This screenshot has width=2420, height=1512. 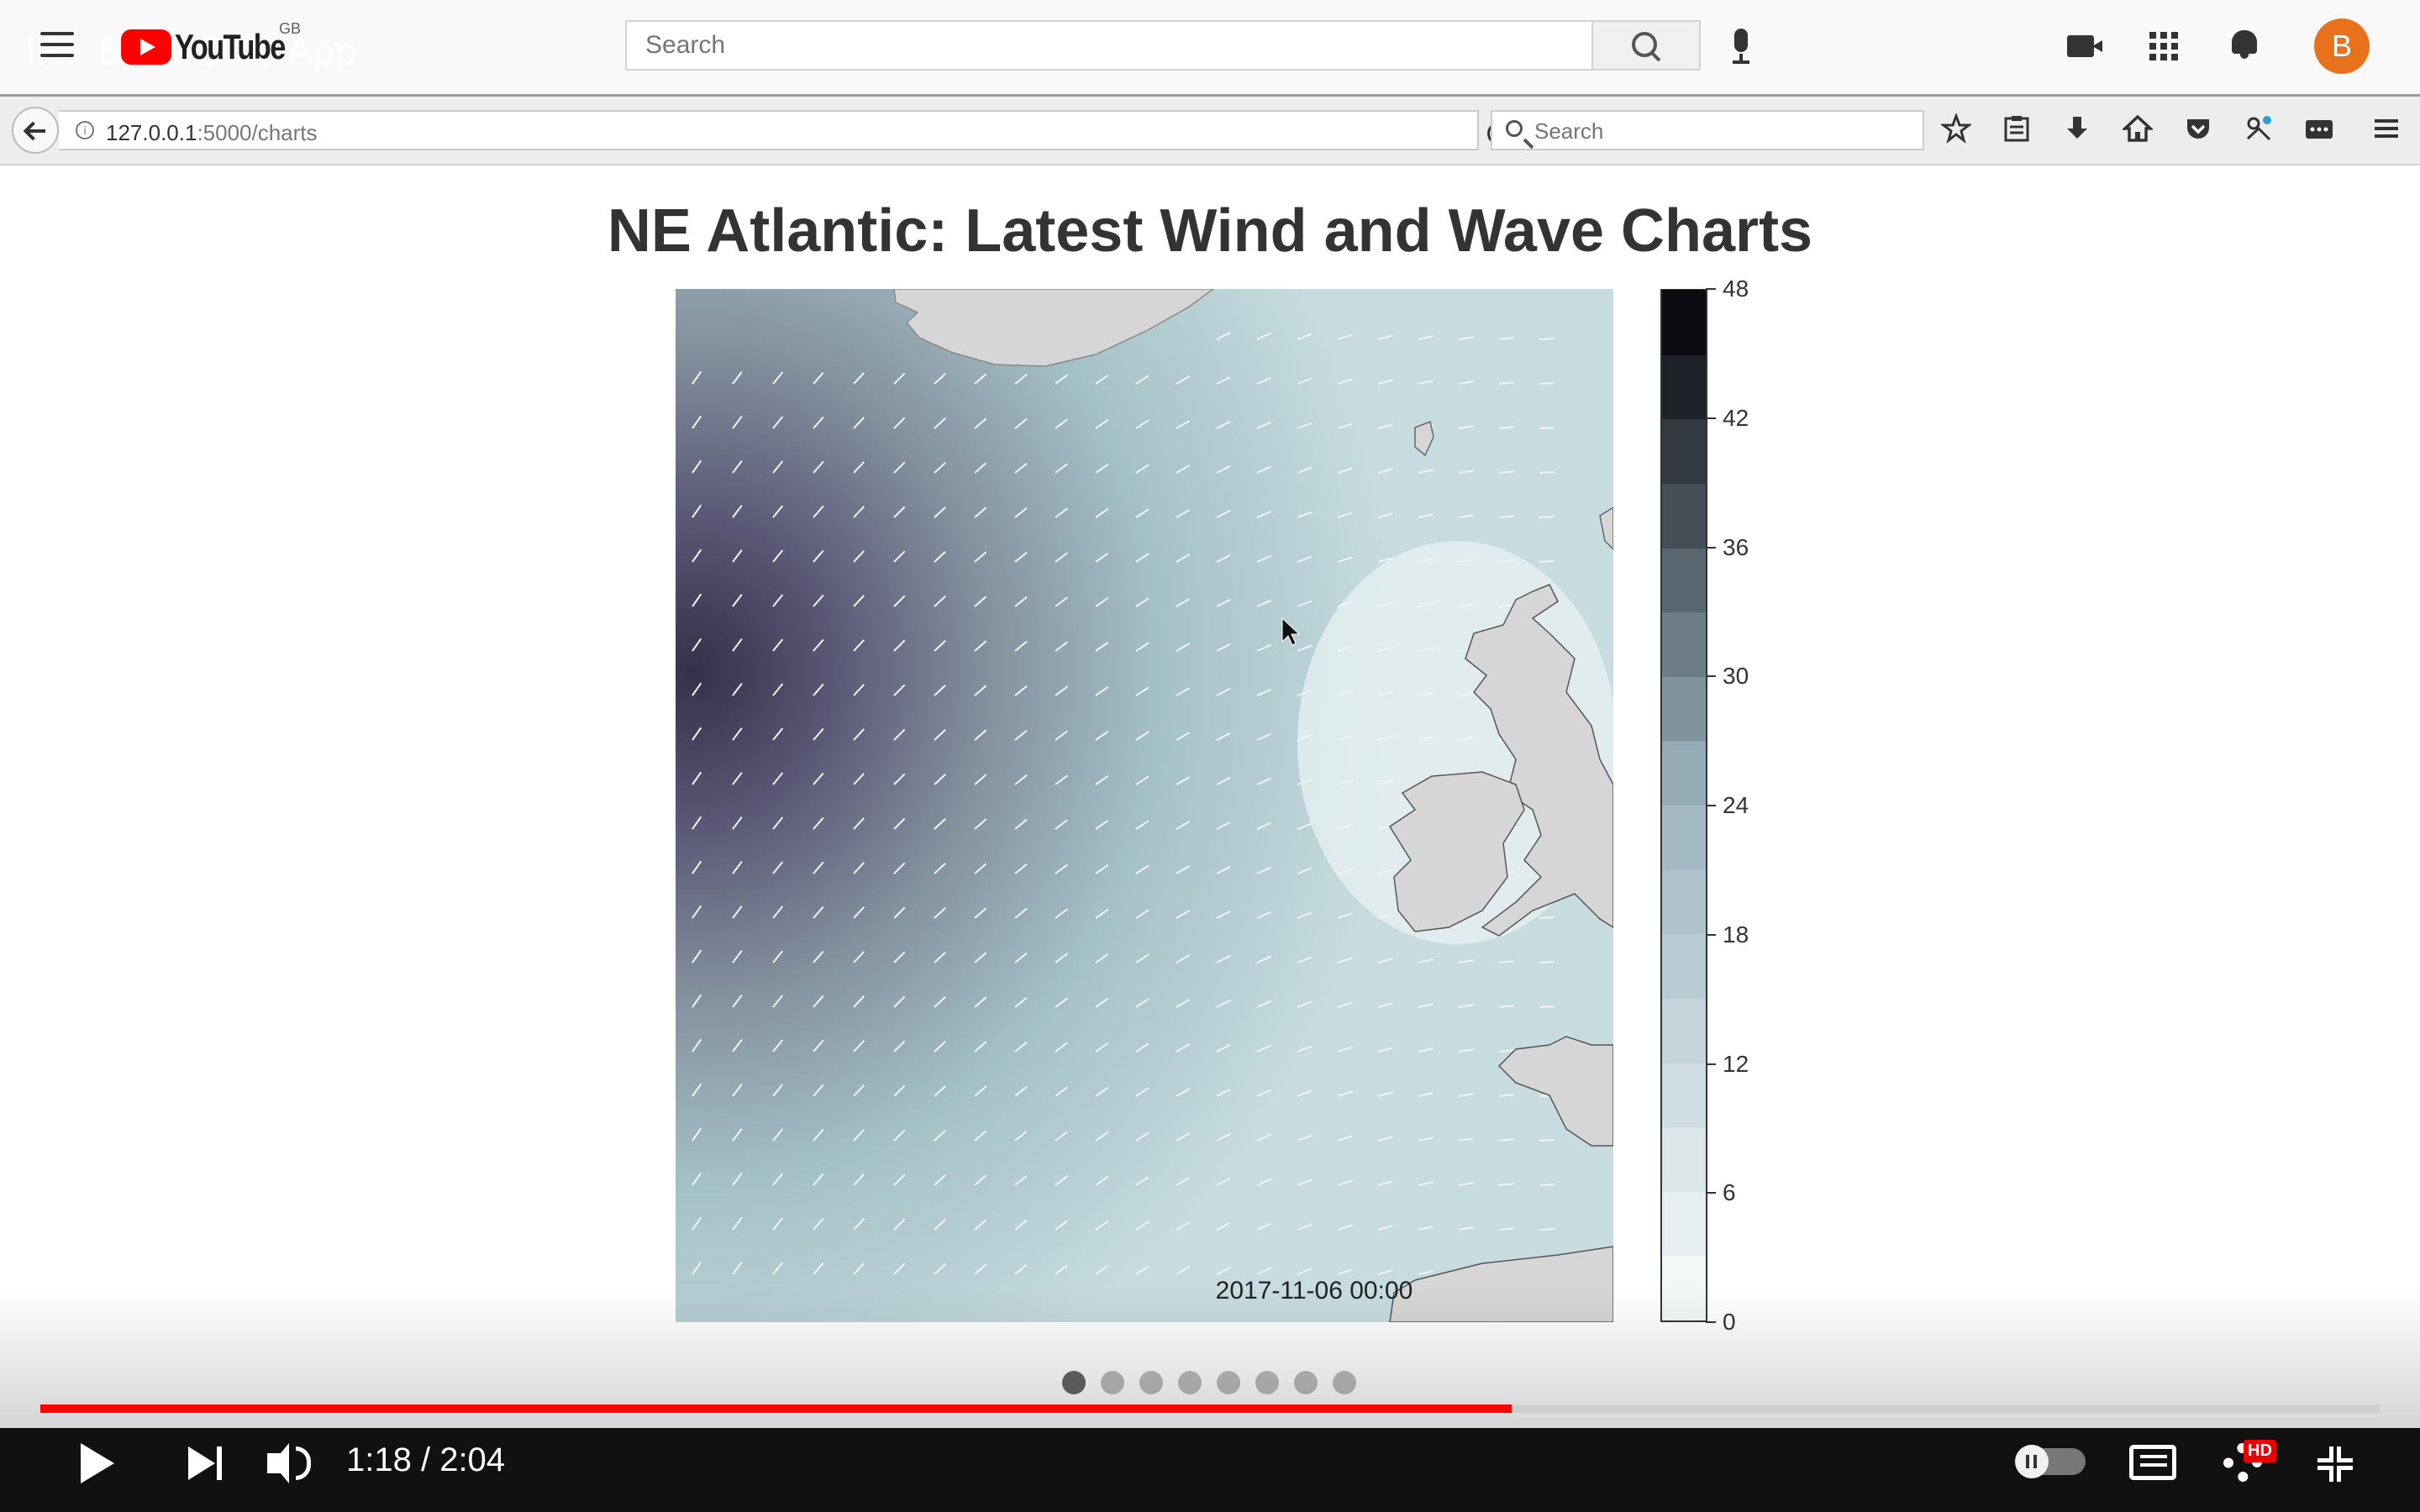 What do you see at coordinates (1741, 47) in the screenshot?
I see `microphone-icon` at bounding box center [1741, 47].